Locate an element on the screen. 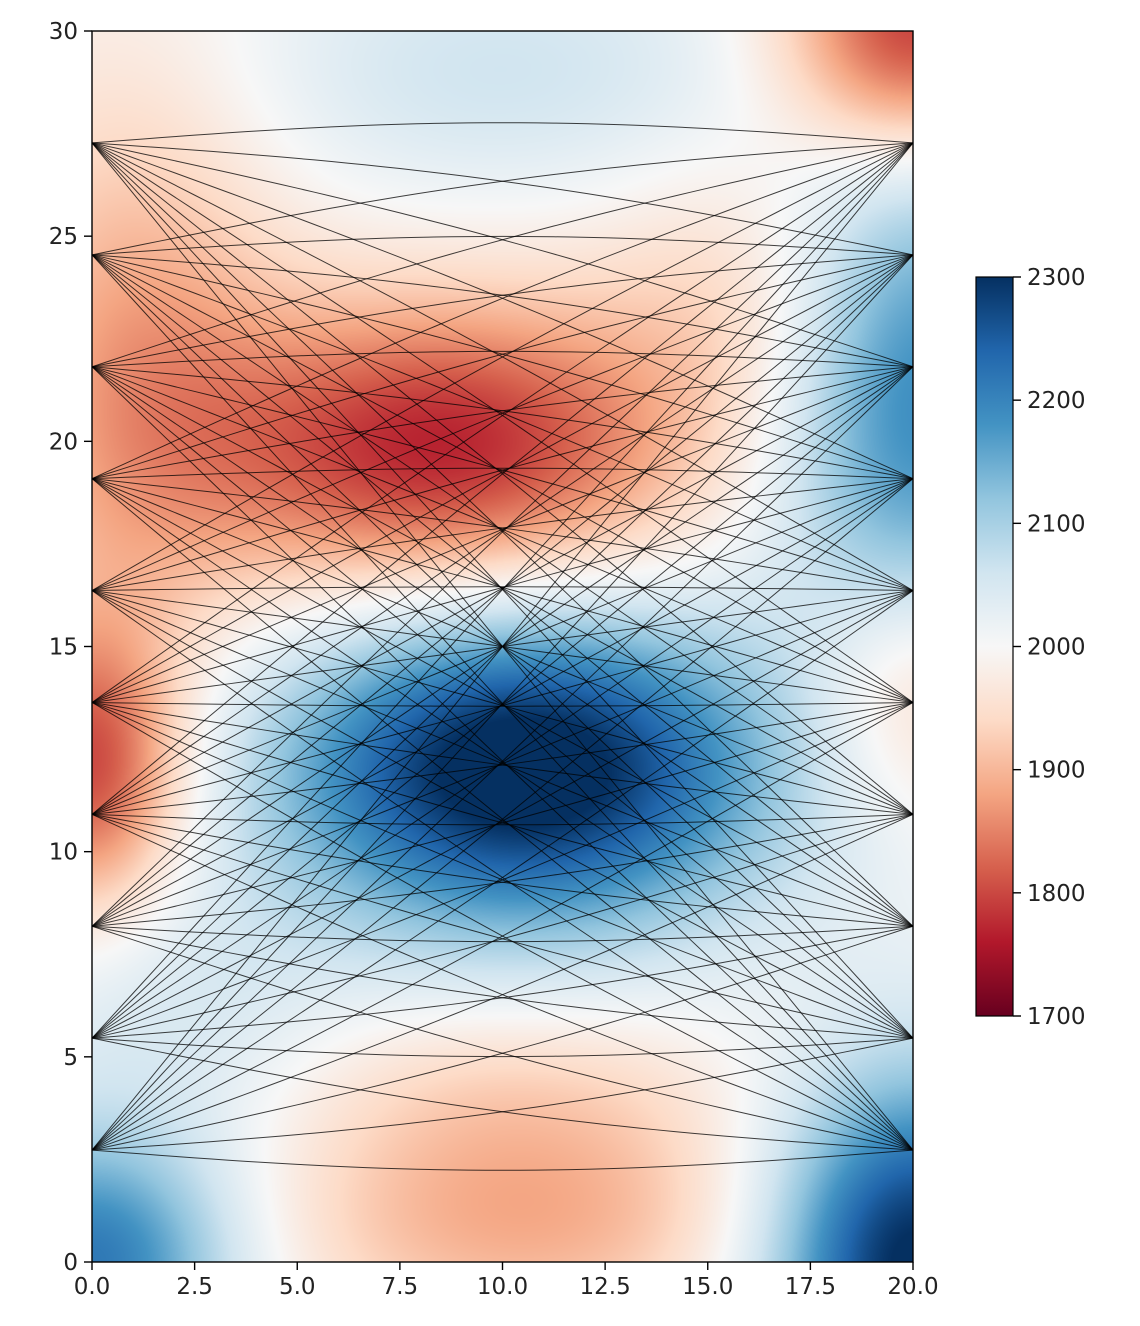 The height and width of the screenshot is (1326, 1140). y-axis: 0 5 10 15 20 25 30 is located at coordinates (70, 647).